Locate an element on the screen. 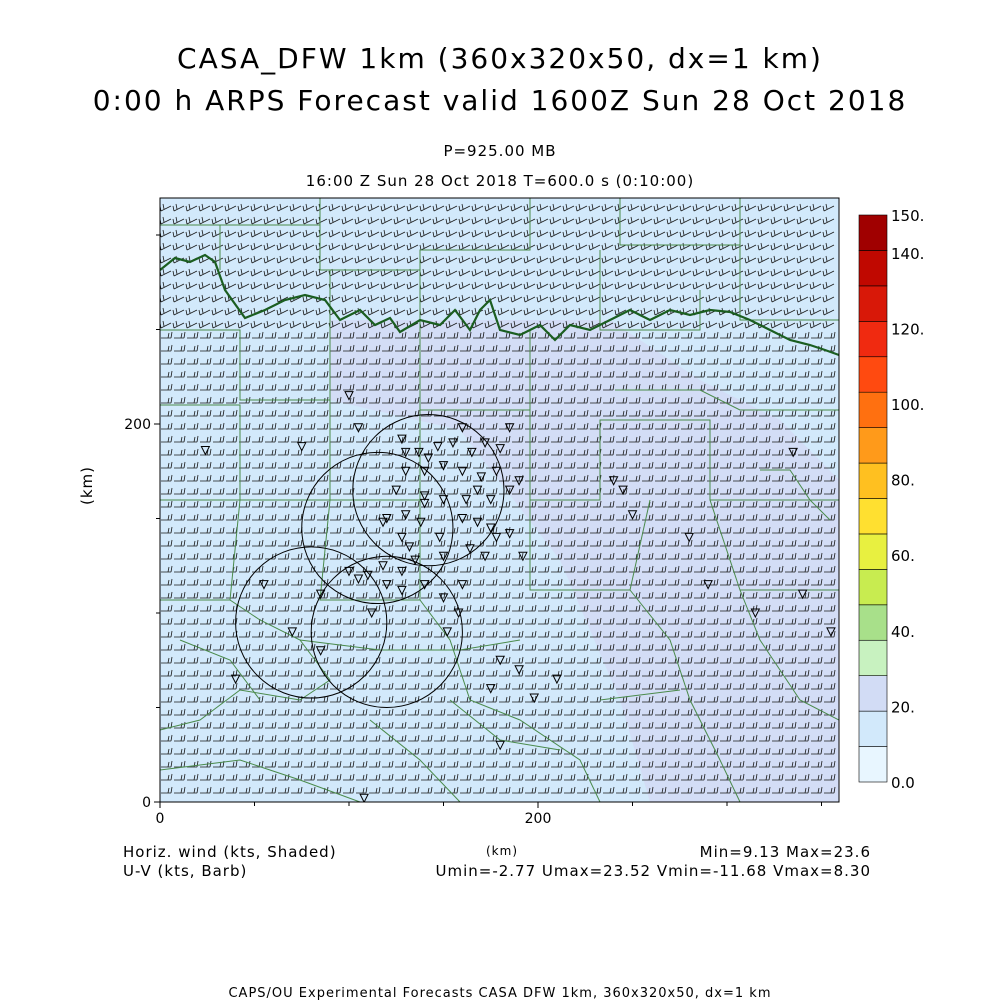 Image resolution: width=1000 pixels, height=1001 pixels. radar-range-rings is located at coordinates (370, 561).